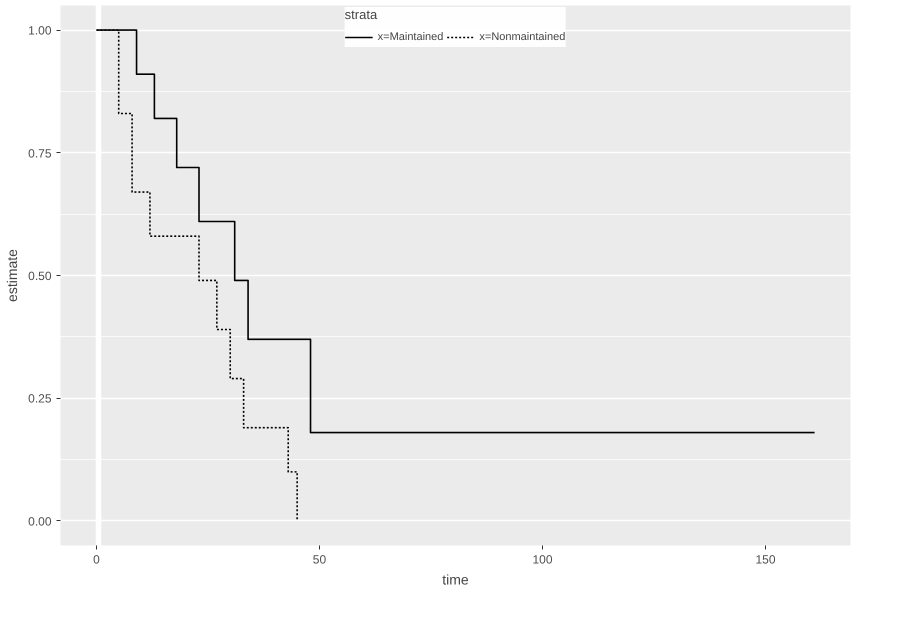 The width and height of the screenshot is (911, 642). I want to click on x-tick-label: 100, so click(542, 559).